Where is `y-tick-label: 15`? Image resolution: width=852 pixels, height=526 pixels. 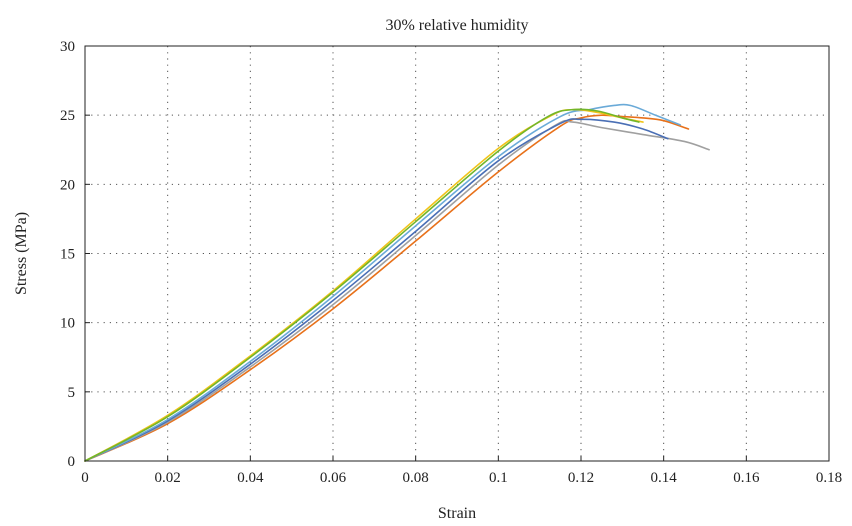
y-tick-label: 15 is located at coordinates (67, 255).